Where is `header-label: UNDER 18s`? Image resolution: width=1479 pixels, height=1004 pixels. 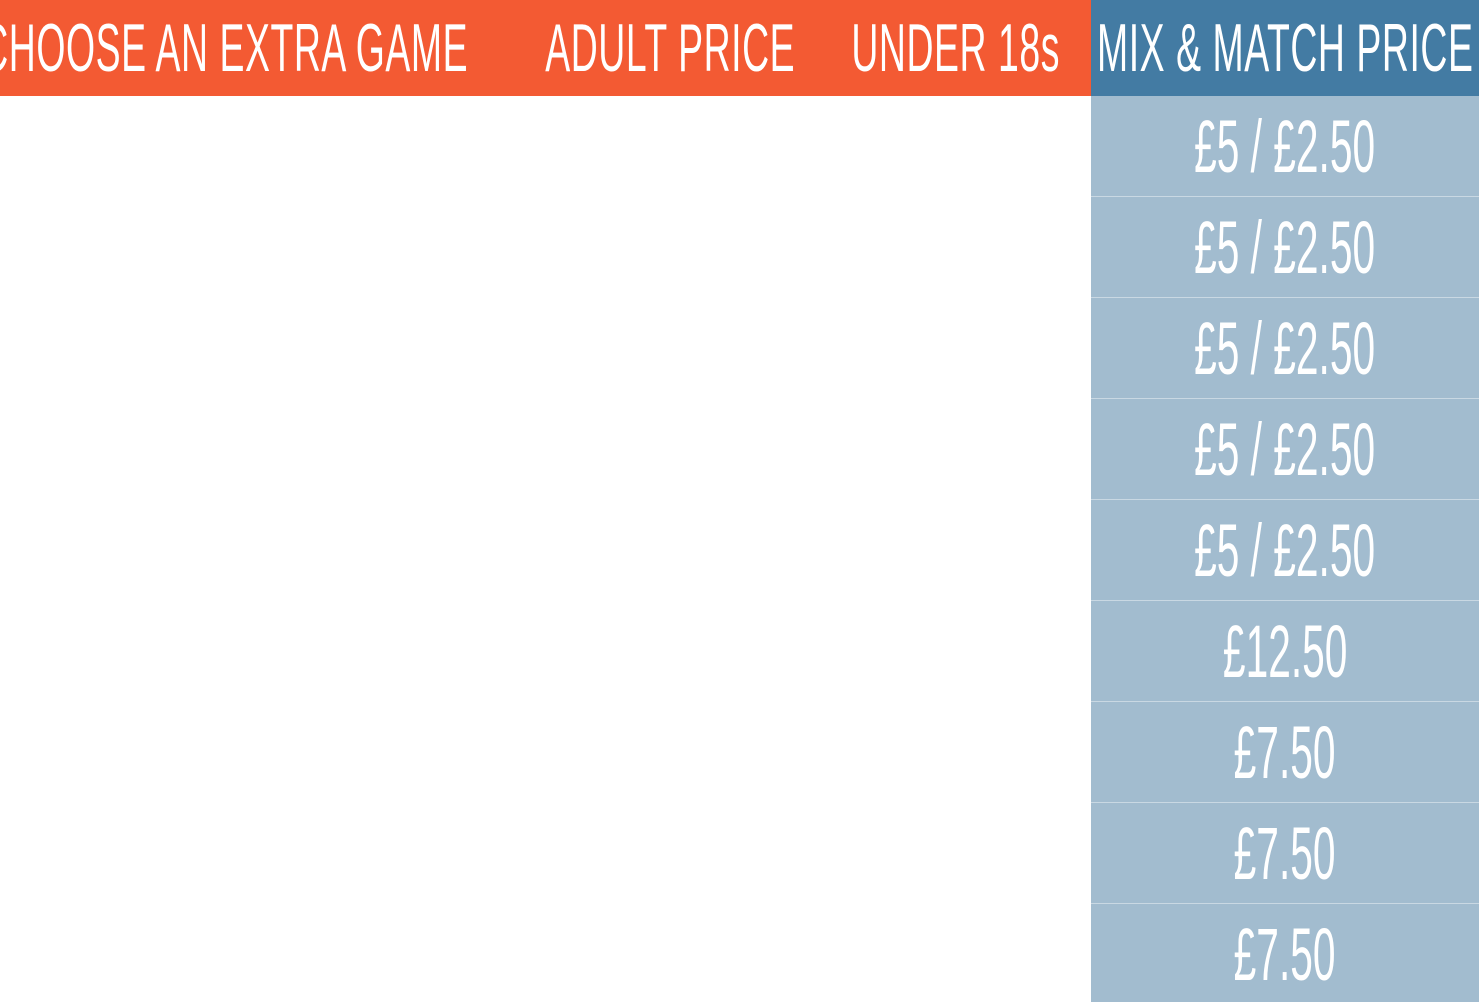 header-label: UNDER 18s is located at coordinates (955, 48).